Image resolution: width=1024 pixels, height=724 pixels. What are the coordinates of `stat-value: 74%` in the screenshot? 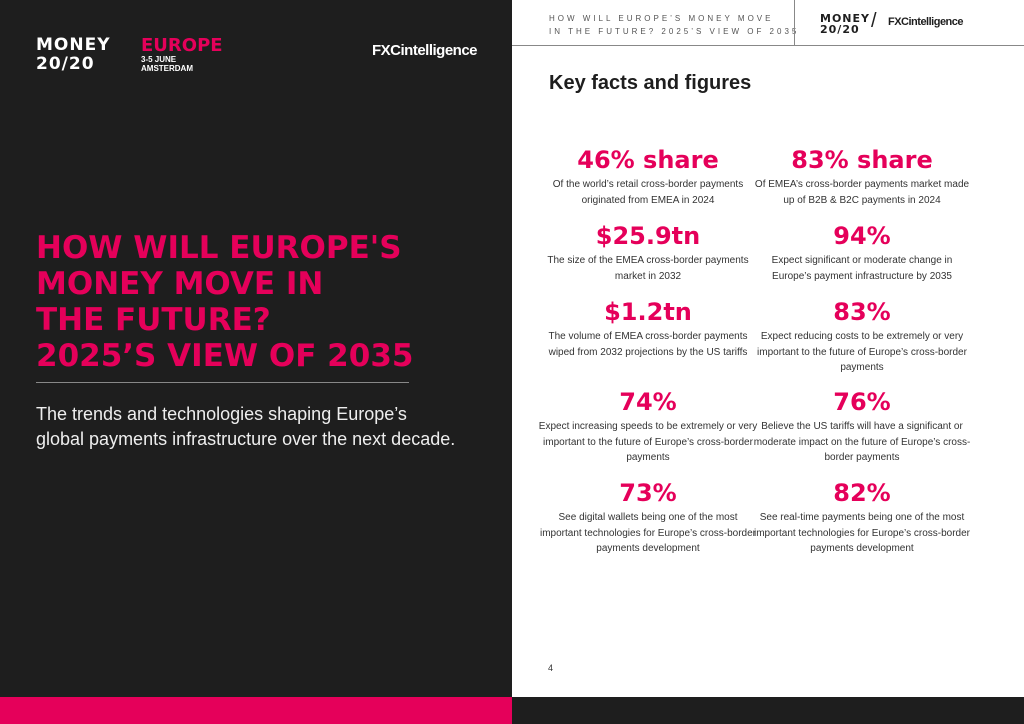 It's located at (648, 402).